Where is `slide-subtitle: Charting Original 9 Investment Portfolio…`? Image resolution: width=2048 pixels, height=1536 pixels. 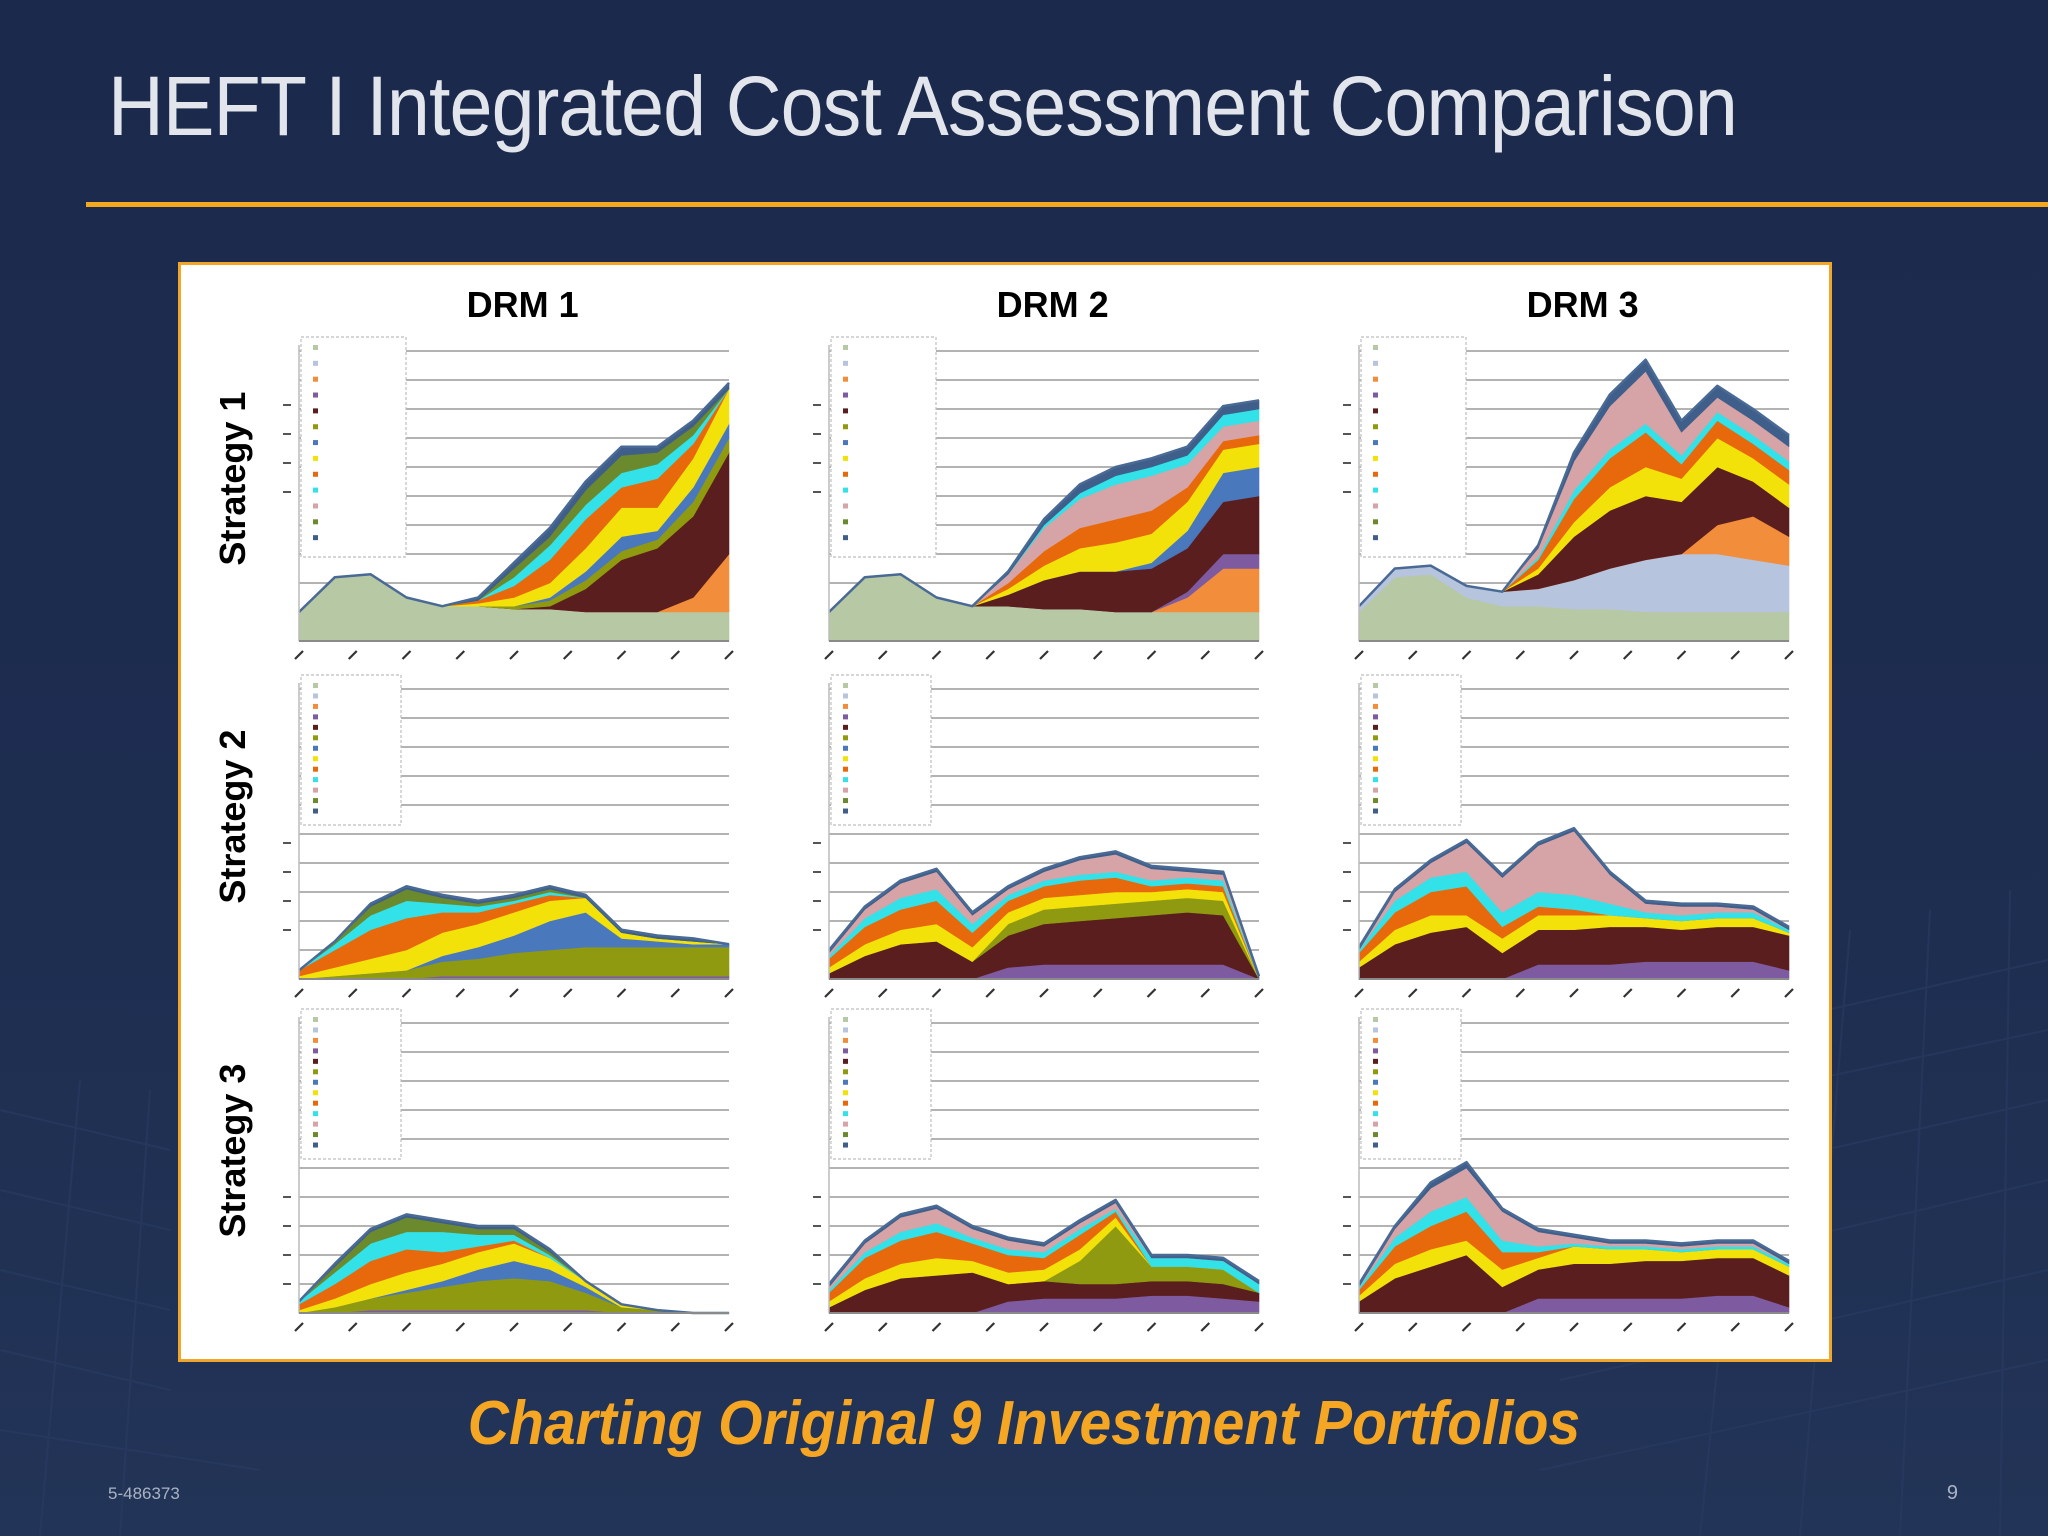 slide-subtitle: Charting Original 9 Investment Portfolio… is located at coordinates (1024, 1423).